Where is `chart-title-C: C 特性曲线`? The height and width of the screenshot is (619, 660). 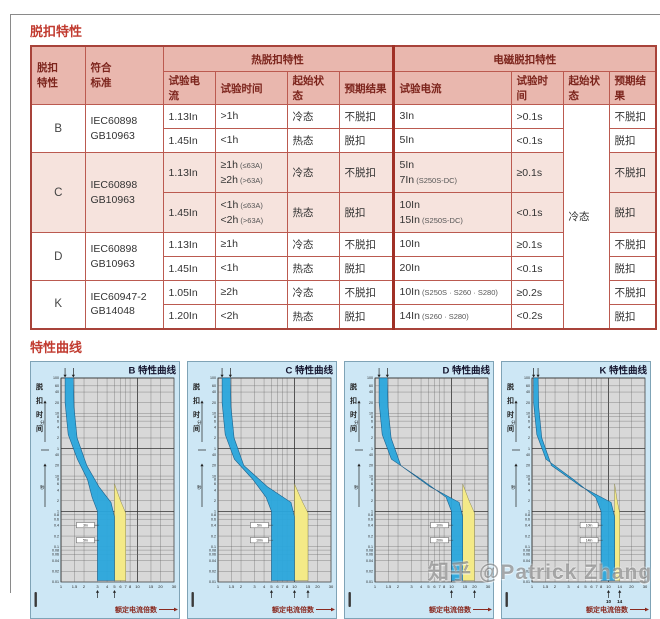
chart-title-C: C 特性曲线 is located at coordinates (309, 370).